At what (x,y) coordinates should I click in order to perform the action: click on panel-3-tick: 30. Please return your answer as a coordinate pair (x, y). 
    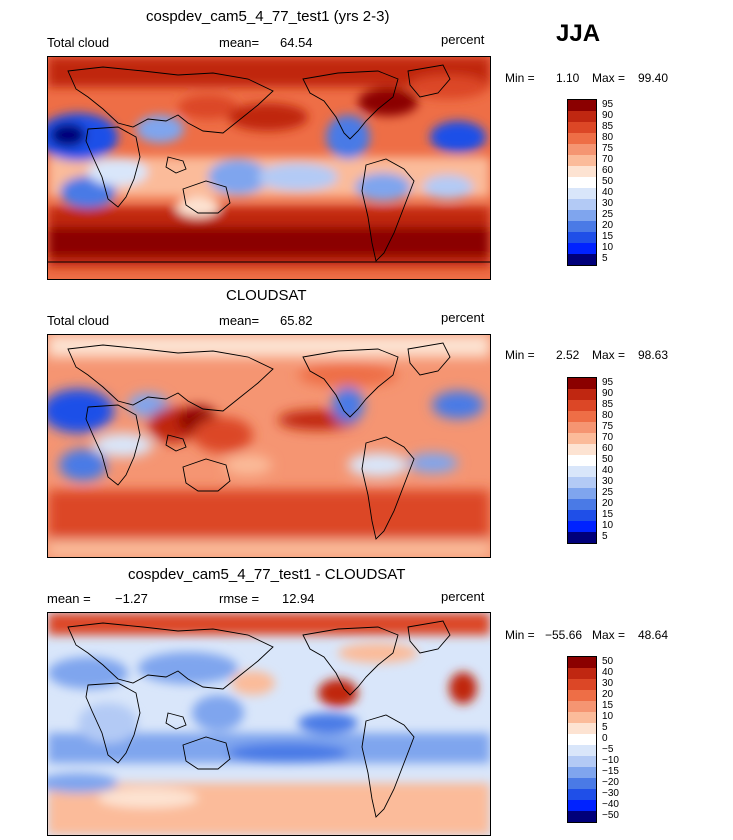
    Looking at the image, I should click on (608, 683).